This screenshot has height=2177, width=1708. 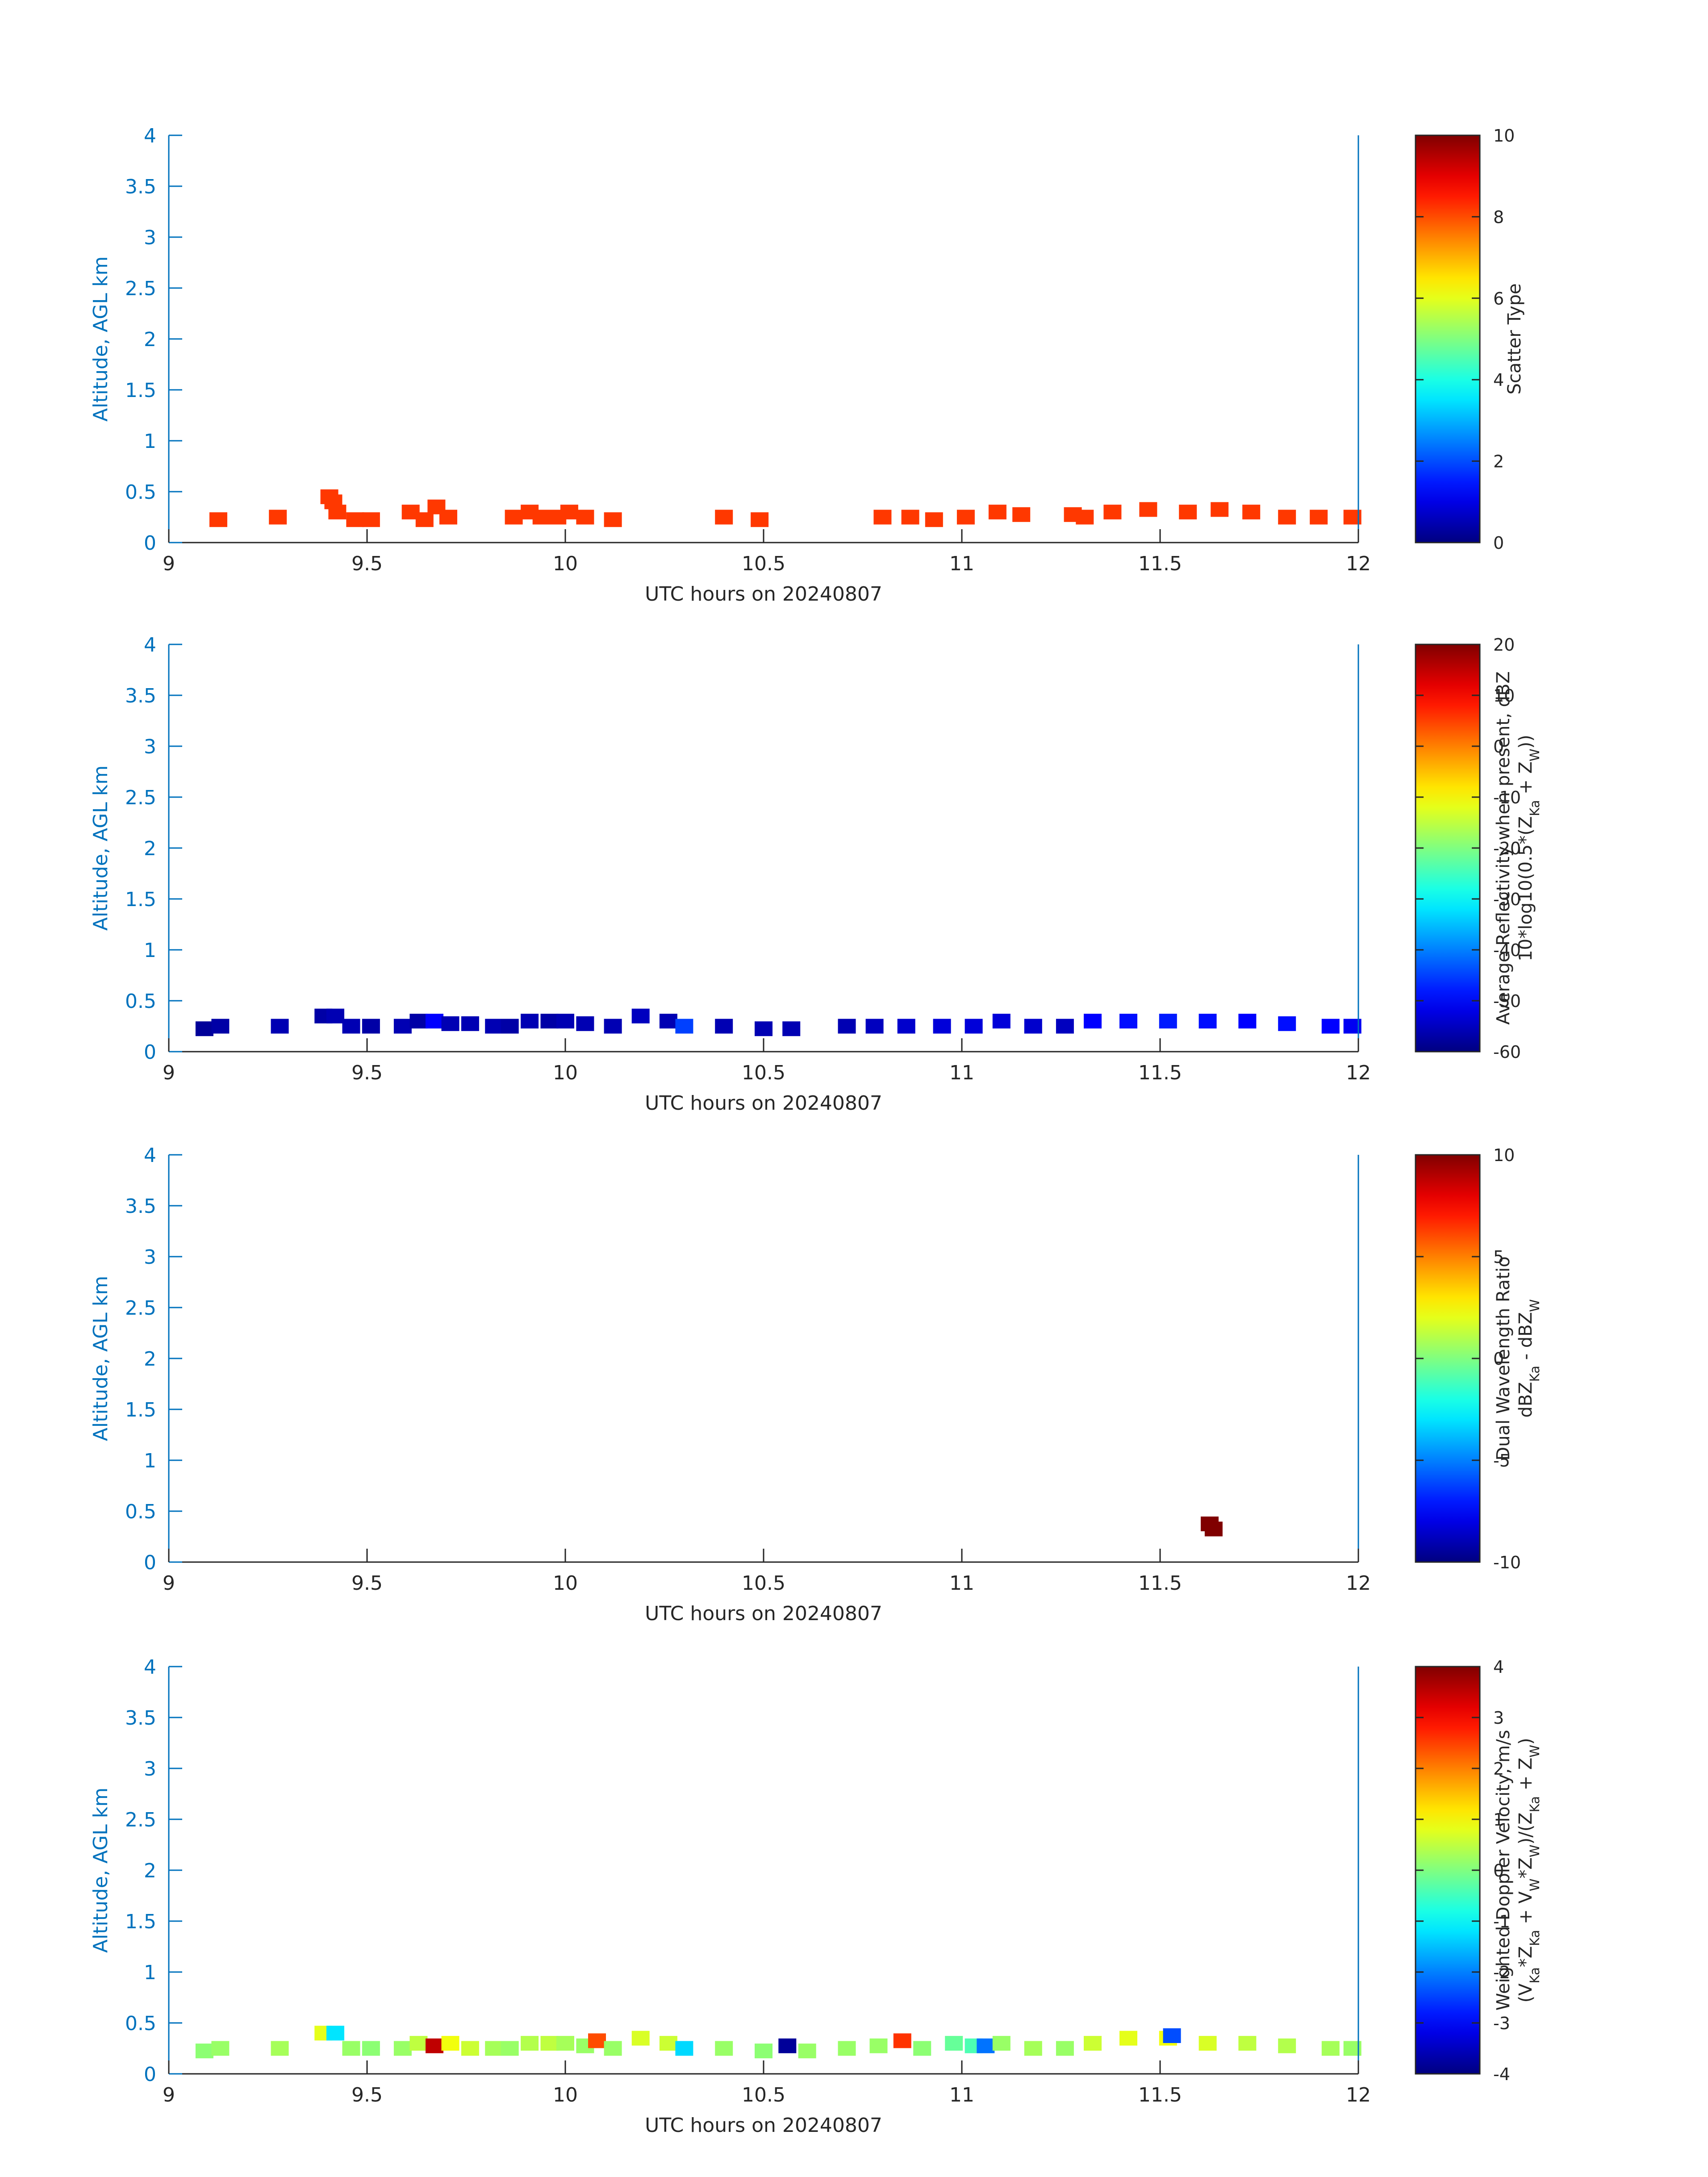 I want to click on colorbar-tick-label: -1, so click(x=1501, y=1921).